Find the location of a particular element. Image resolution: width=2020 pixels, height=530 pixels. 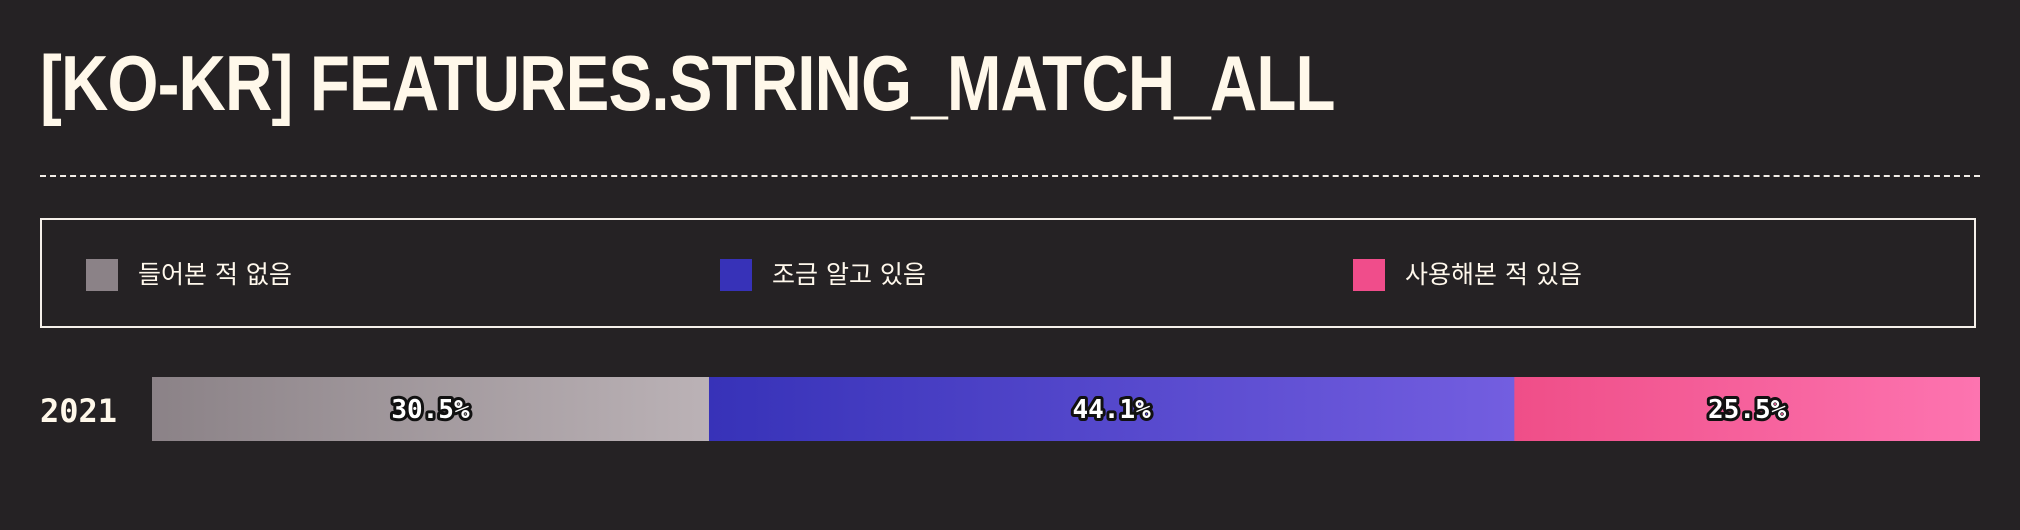

legend-swatch-used-it is located at coordinates (1369, 275).